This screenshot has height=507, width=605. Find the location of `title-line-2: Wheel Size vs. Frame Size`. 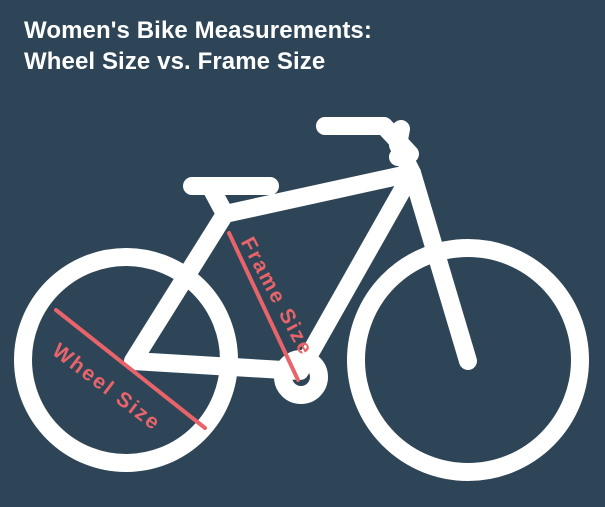

title-line-2: Wheel Size vs. Frame Size is located at coordinates (175, 61).